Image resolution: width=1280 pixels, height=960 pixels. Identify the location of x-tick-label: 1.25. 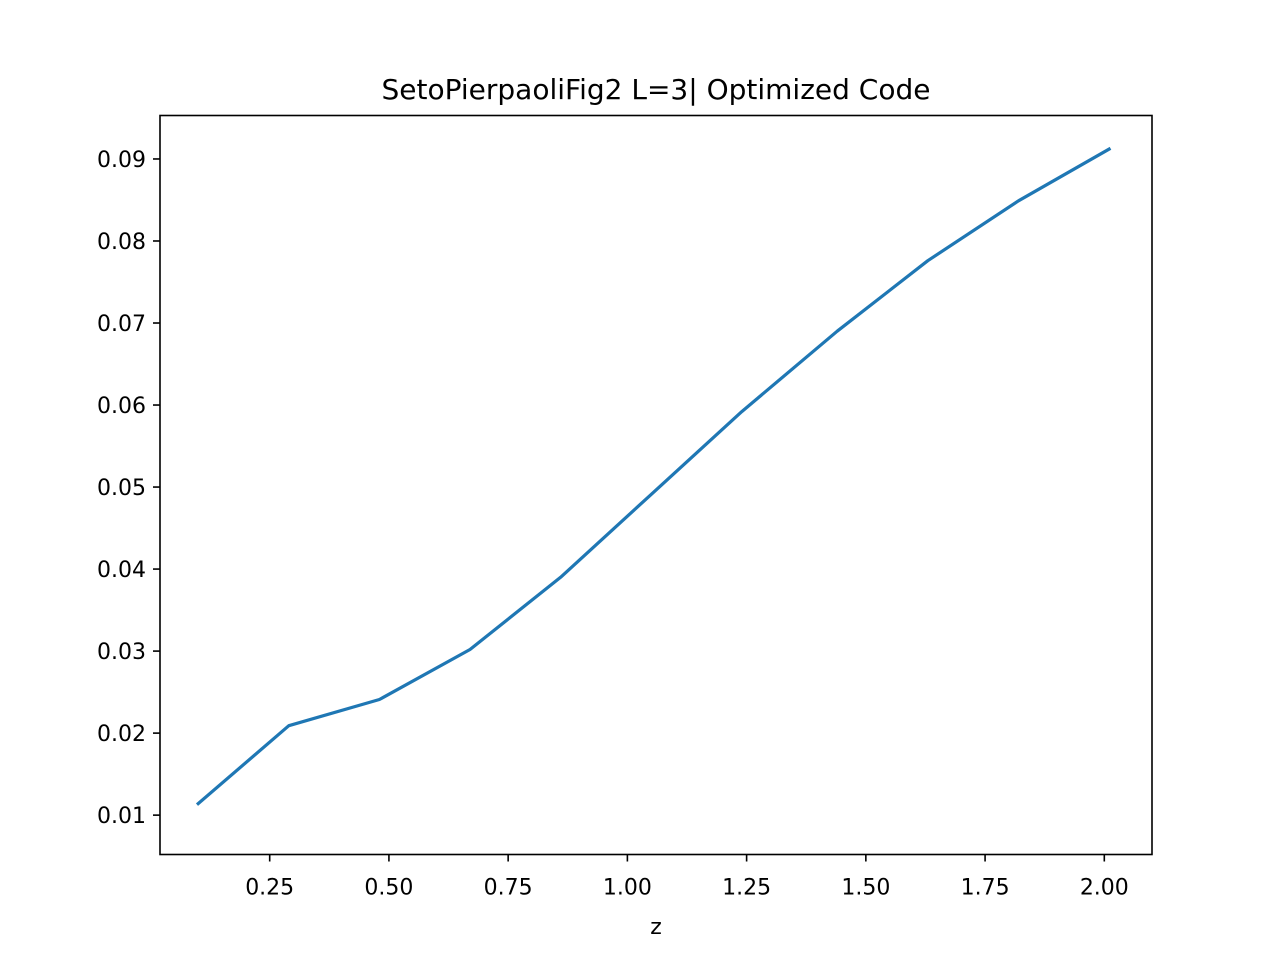
(746, 888).